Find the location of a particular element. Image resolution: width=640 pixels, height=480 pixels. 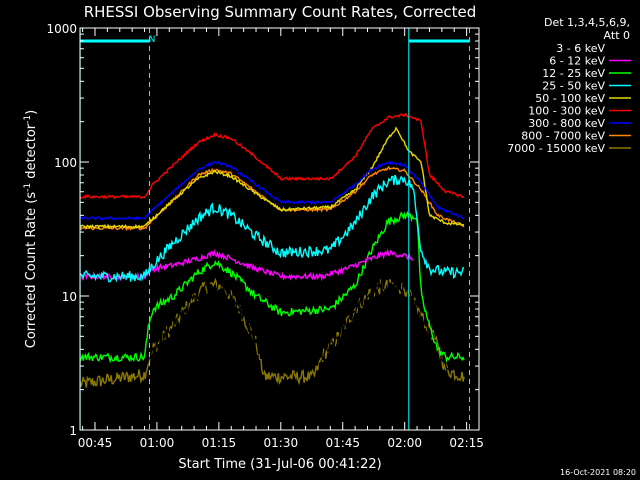

y-axis-label: Corrected Count Rate (s-1 detector-1) is located at coordinates (31, 229).